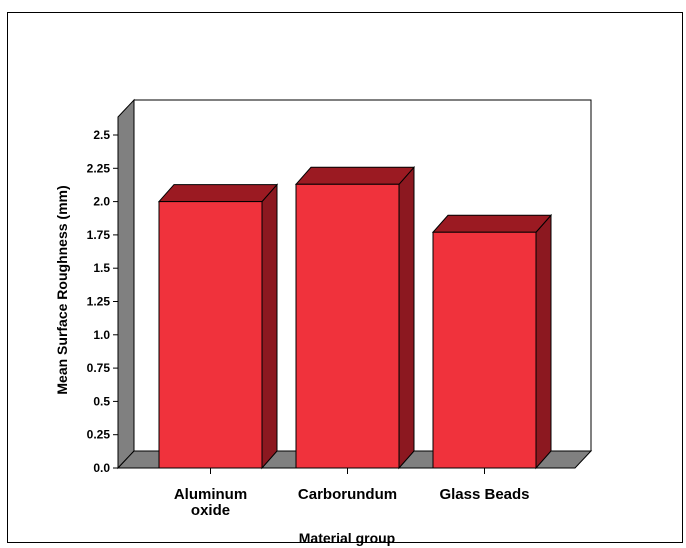 The image size is (686, 548). I want to click on x-tick-label-line: Glass Beads, so click(484, 494).